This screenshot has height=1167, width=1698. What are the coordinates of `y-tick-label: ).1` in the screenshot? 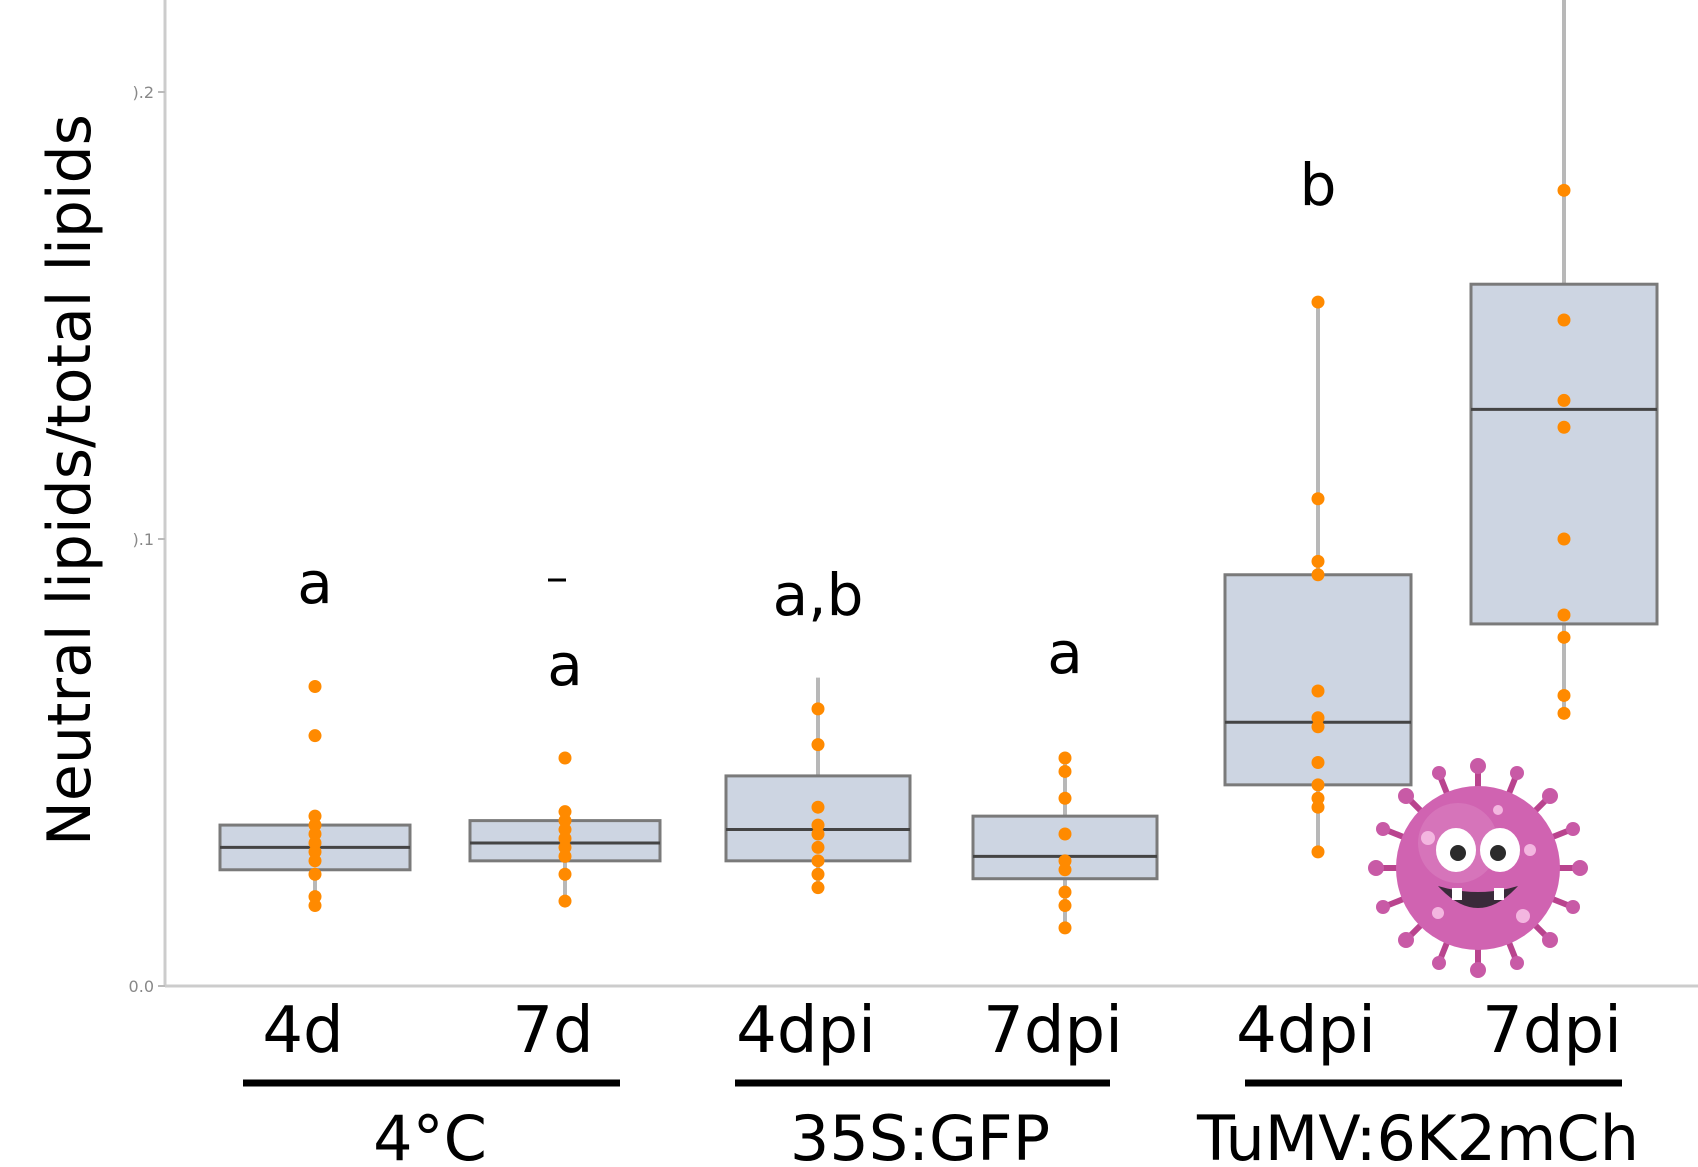 It's located at (143, 539).